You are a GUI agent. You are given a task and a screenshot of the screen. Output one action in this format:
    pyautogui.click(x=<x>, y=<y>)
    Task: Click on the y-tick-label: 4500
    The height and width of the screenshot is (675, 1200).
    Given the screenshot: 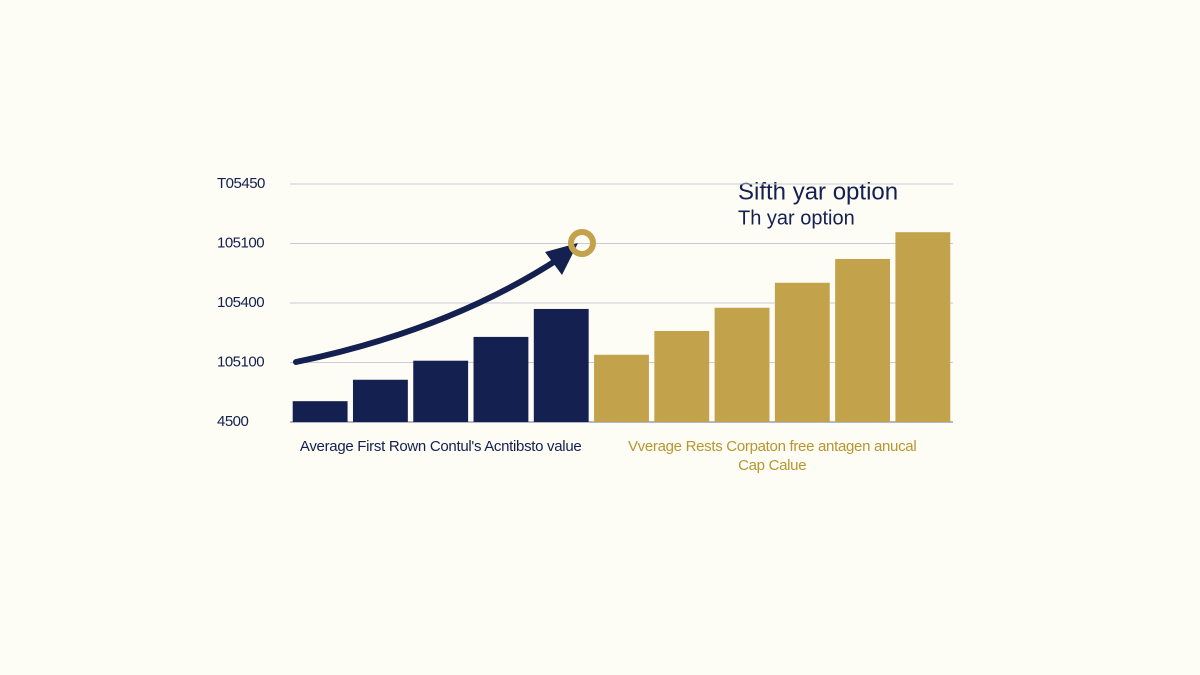 What is the action you would take?
    pyautogui.click(x=233, y=421)
    